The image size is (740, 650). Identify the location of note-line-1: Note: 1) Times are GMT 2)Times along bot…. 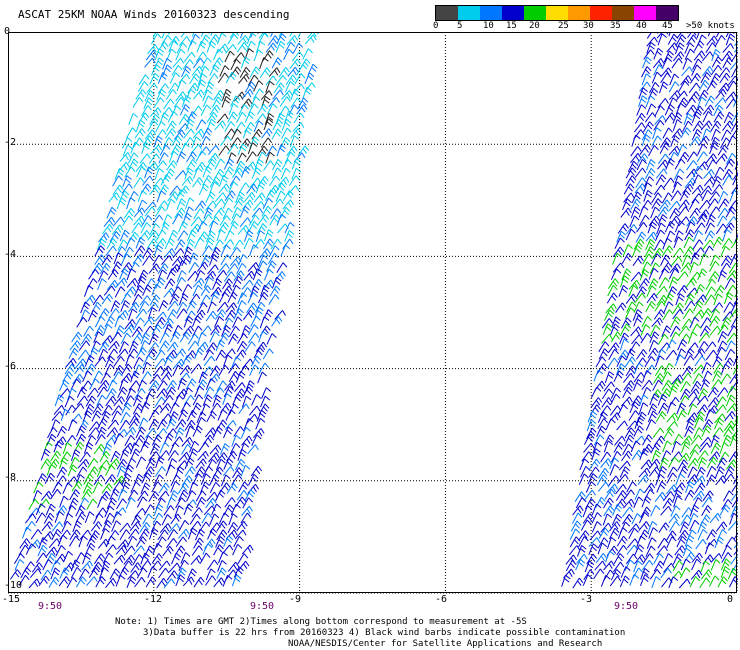
(321, 622).